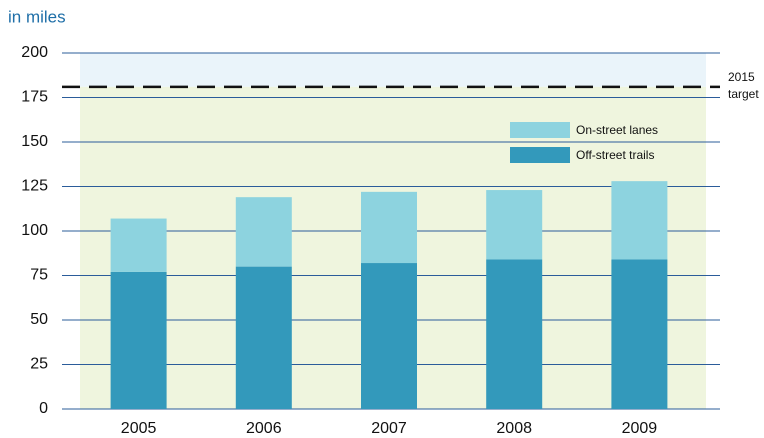 The image size is (764, 438). I want to click on x-tick-label: 2007, so click(389, 428).